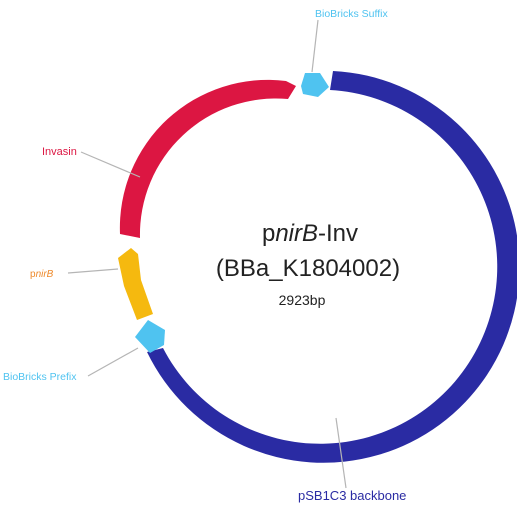 This screenshot has width=517, height=507. Describe the element at coordinates (308, 268) in the screenshot. I see `plasmid-part-id: (BBa_K1804002)` at that location.